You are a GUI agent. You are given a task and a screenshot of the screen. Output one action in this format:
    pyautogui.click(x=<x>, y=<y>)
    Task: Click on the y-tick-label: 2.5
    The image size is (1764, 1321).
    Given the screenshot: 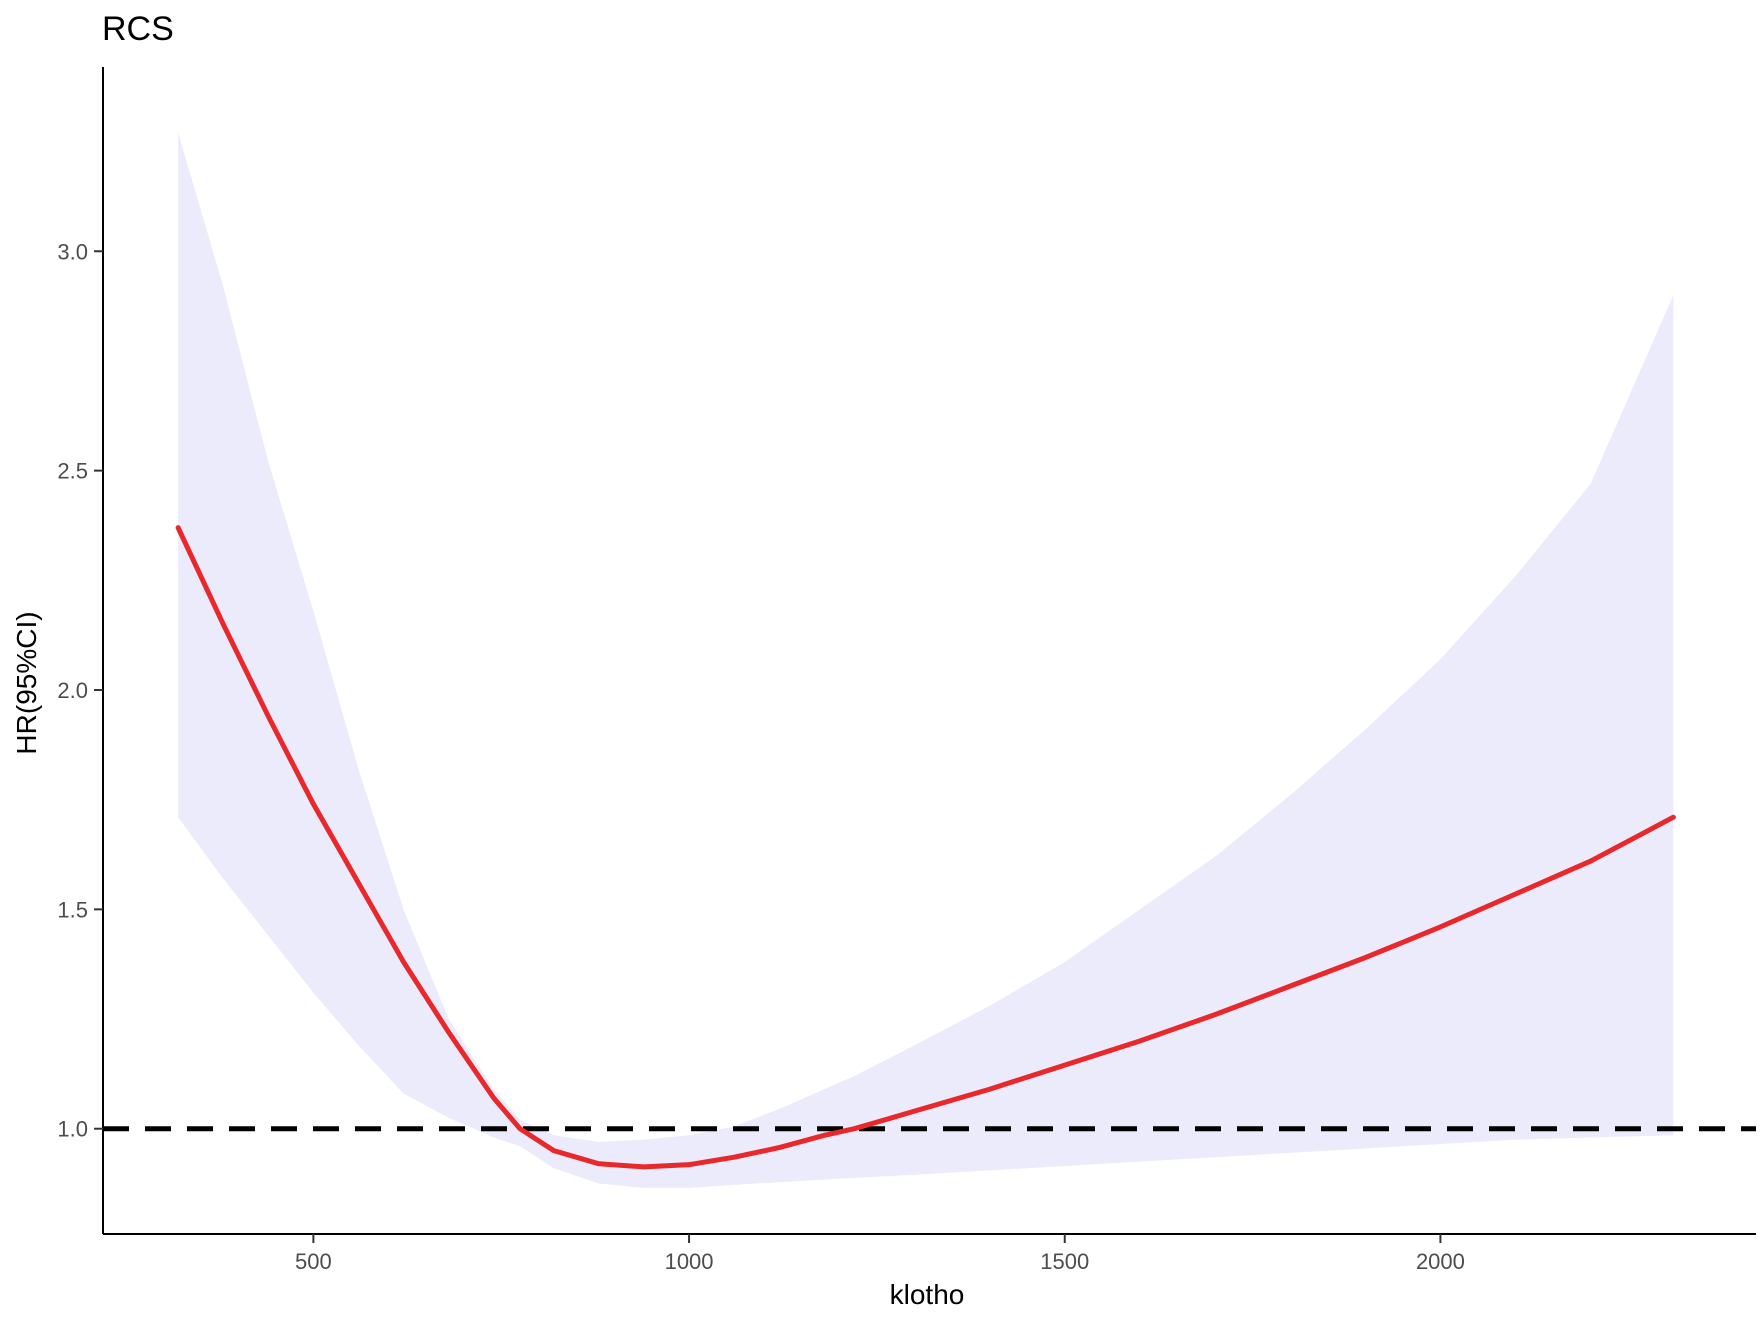 What is the action you would take?
    pyautogui.click(x=72, y=471)
    